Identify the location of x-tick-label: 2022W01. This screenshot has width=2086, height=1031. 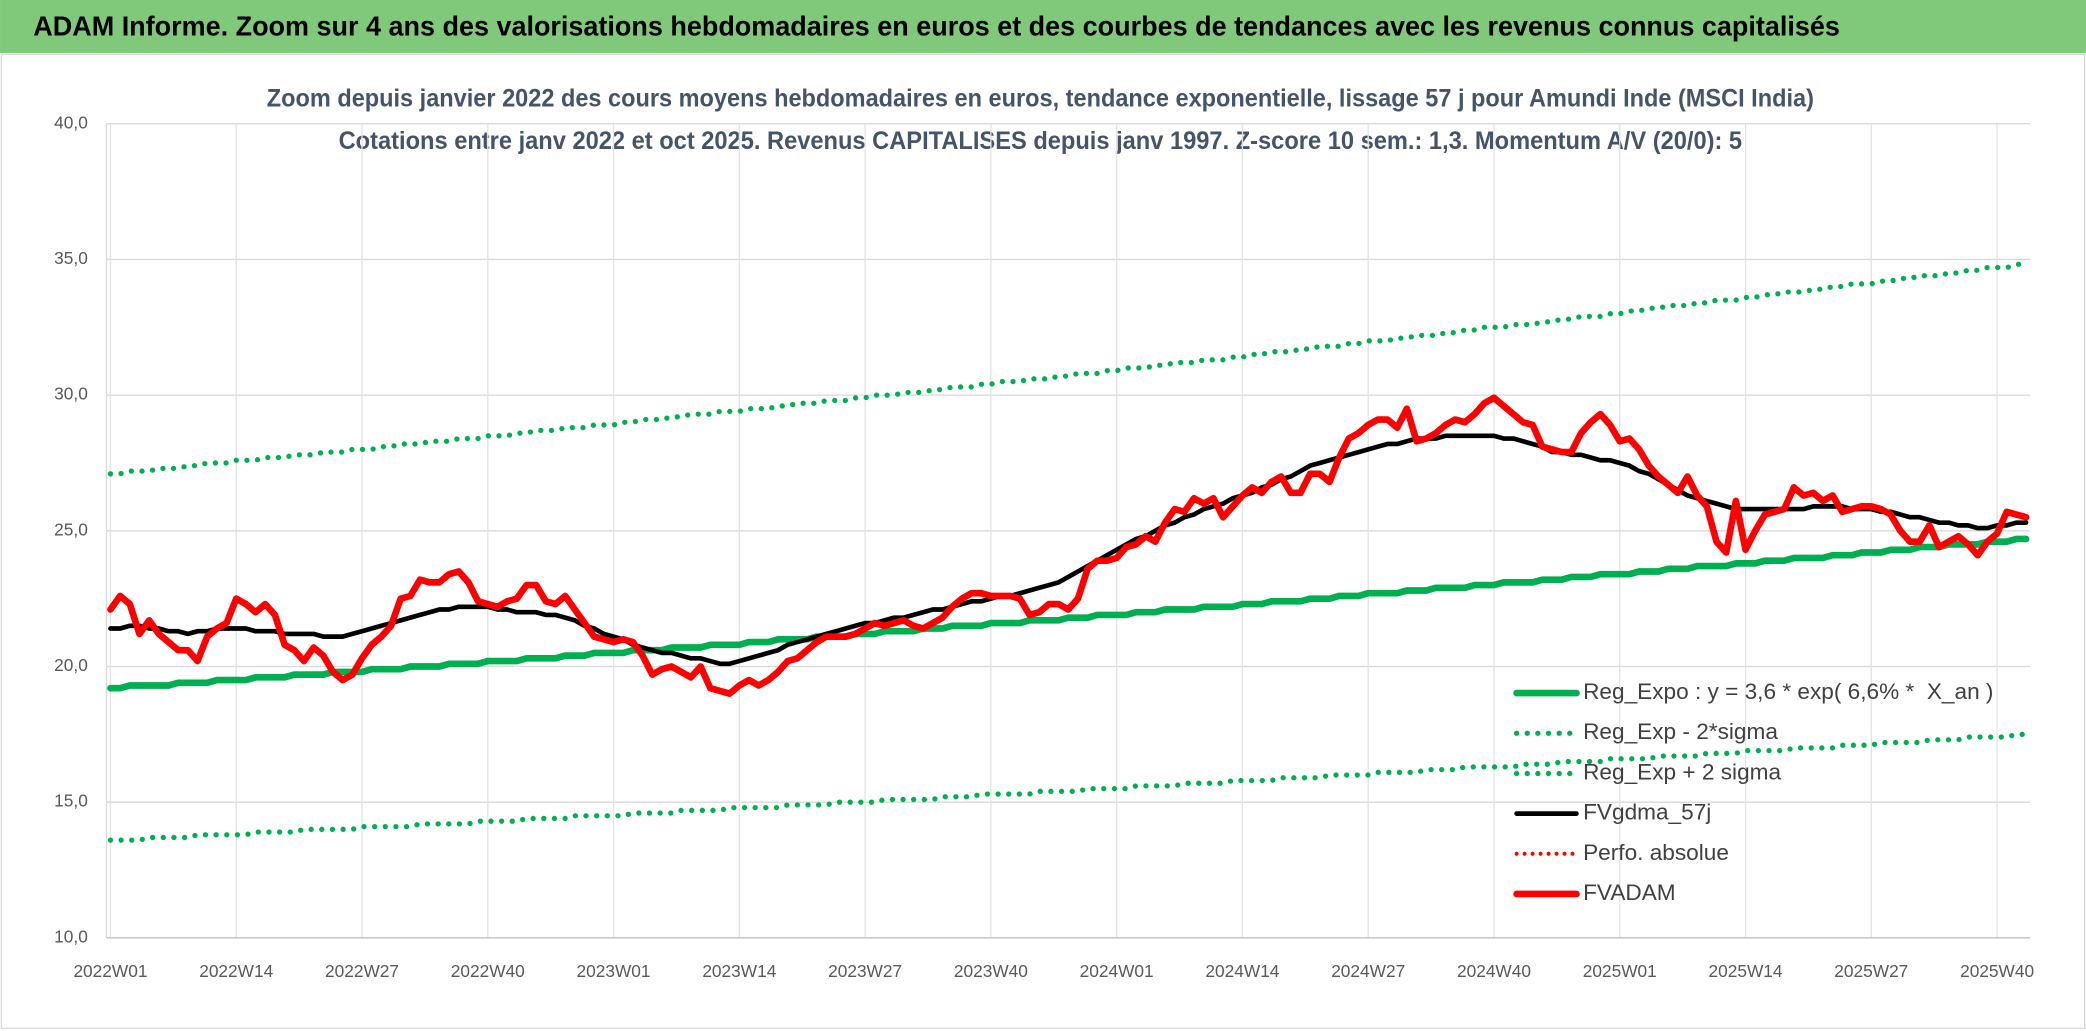
(110, 971).